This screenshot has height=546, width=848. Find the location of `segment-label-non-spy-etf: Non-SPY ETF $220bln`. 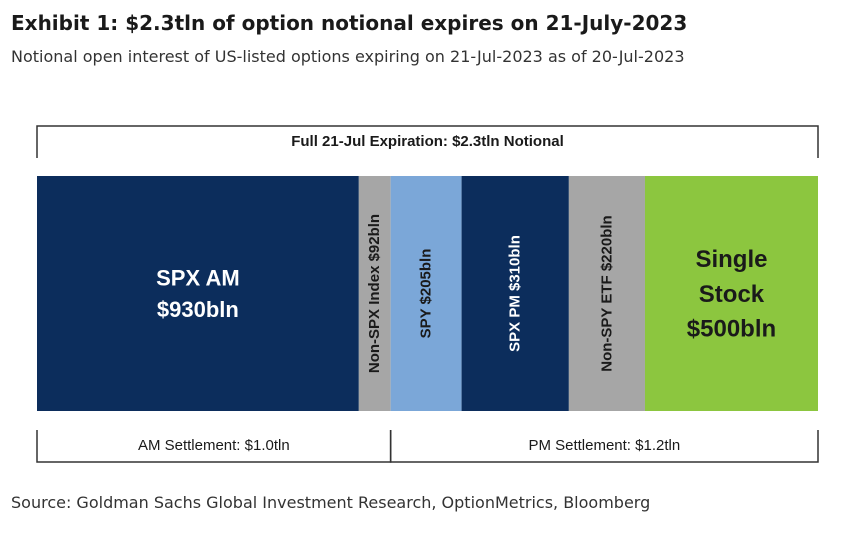

segment-label-non-spy-etf: Non-SPY ETF $220bln is located at coordinates (606, 293).